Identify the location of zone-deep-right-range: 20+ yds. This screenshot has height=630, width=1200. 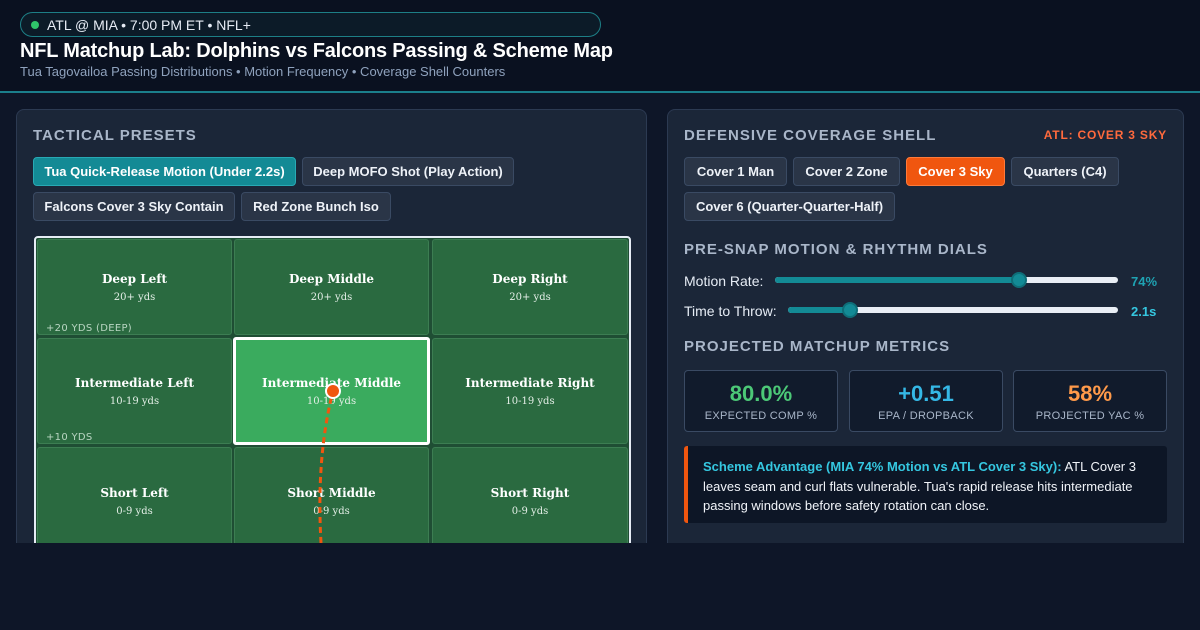
(530, 297).